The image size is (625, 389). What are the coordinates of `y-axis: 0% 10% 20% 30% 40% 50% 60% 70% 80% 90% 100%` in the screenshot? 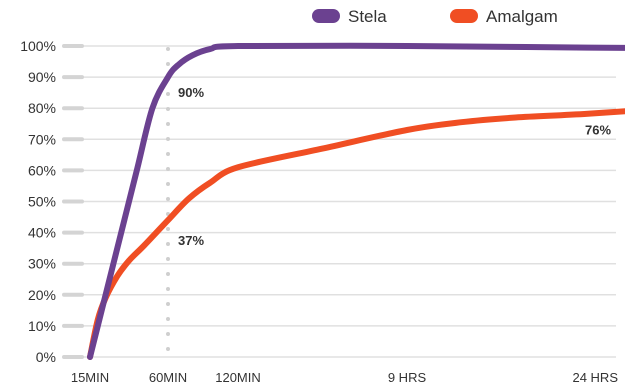 It's located at (38, 201).